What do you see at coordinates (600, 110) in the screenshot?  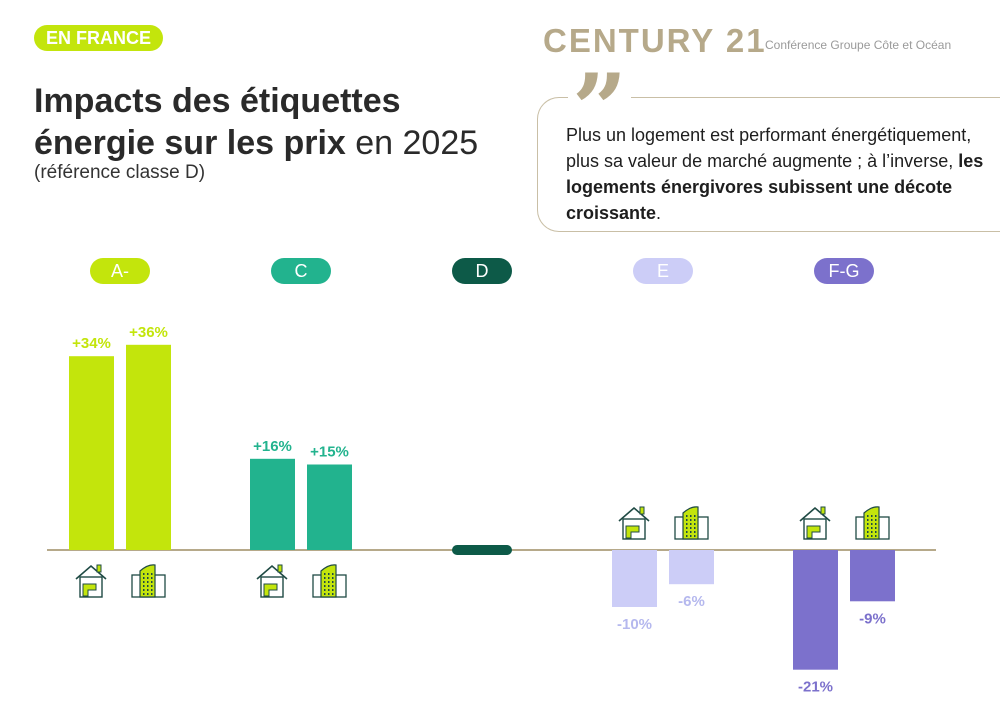 I see `quote-marks-icon: ”` at bounding box center [600, 110].